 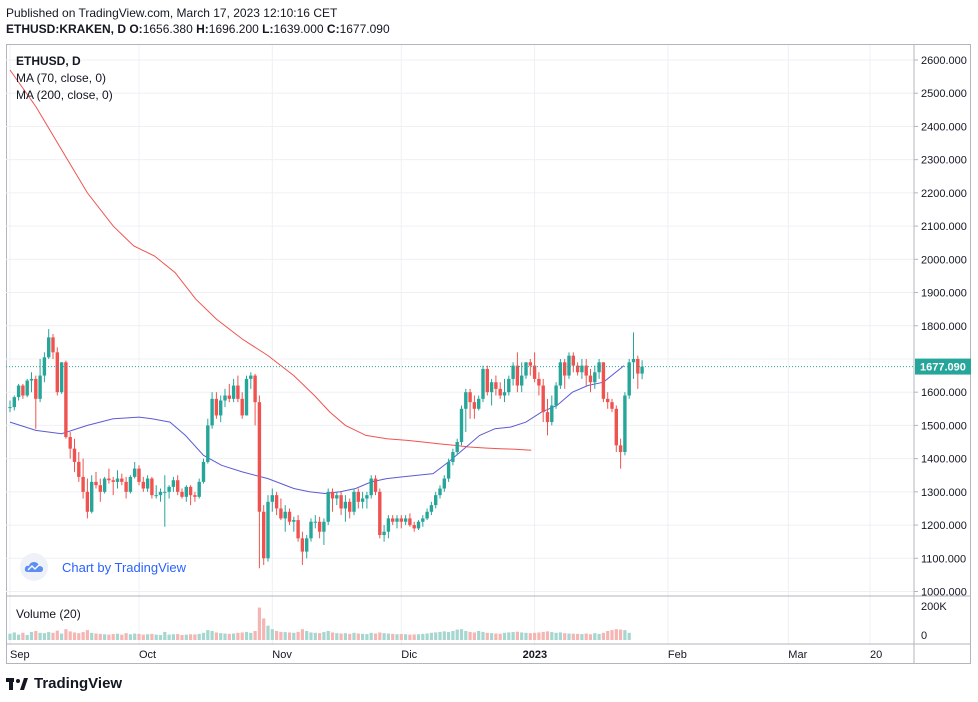 I want to click on legend-ma200: MA (200, close, 0), so click(x=64, y=95).